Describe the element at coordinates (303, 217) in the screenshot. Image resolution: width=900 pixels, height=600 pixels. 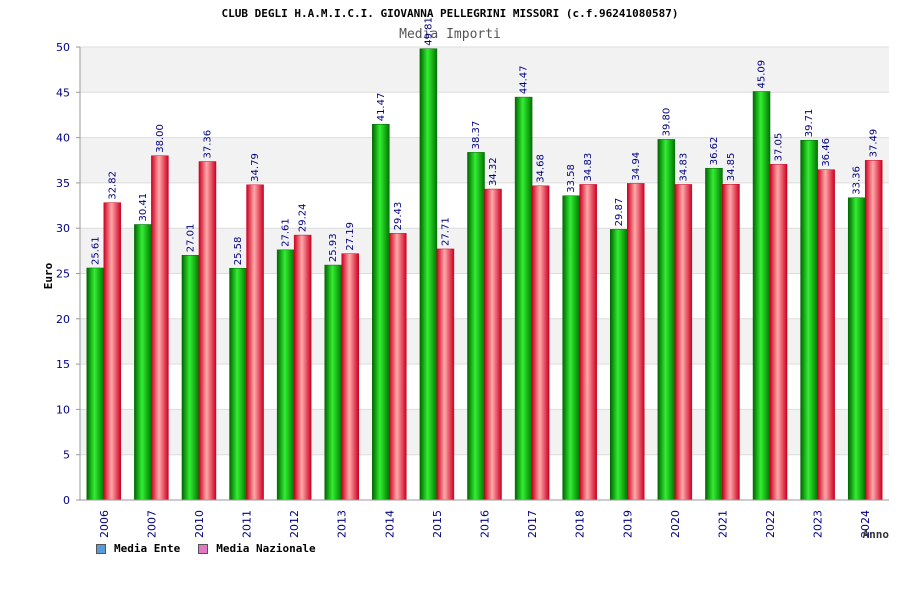
I see `data-label-media-nazionale: 29.24` at that location.